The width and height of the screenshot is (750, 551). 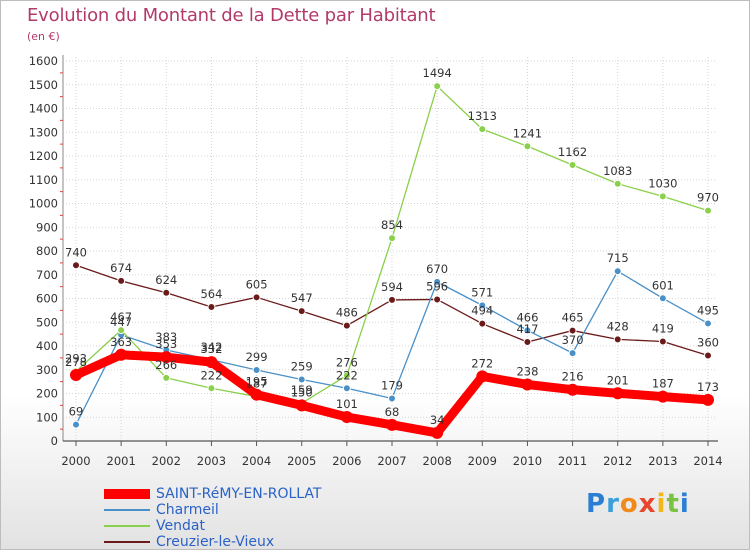 What do you see at coordinates (347, 404) in the screenshot?
I see `data-label: 101` at bounding box center [347, 404].